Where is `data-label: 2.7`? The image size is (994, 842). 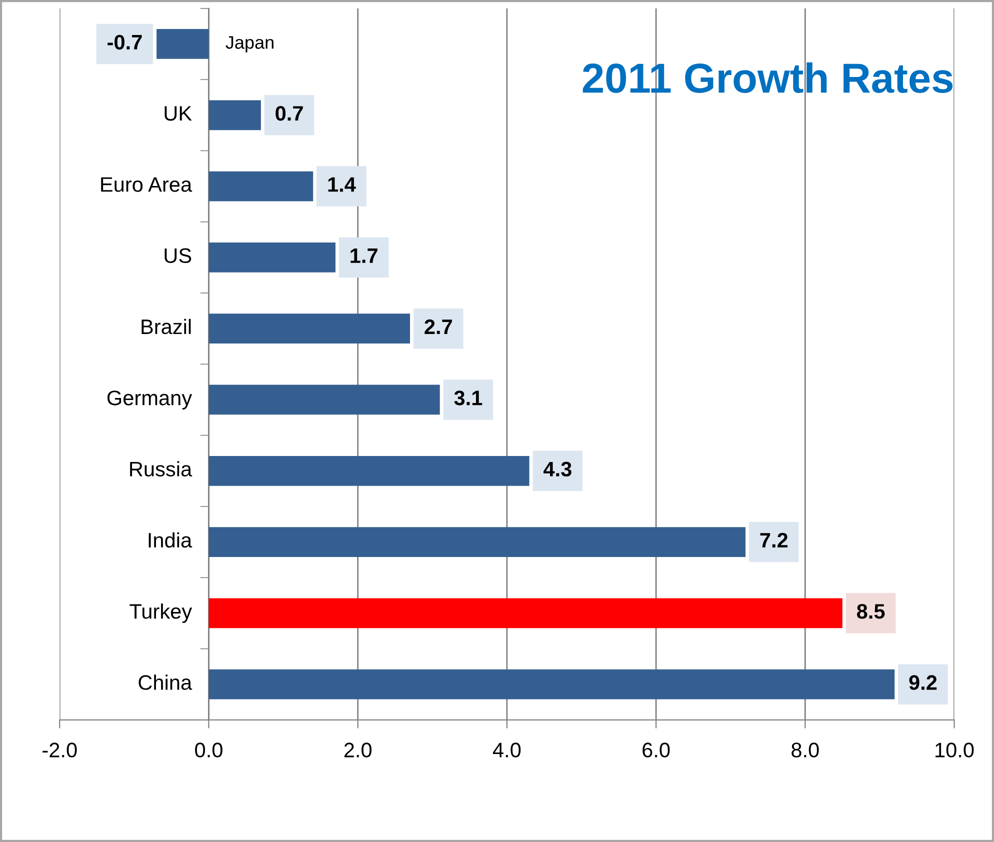 data-label: 2.7 is located at coordinates (438, 326).